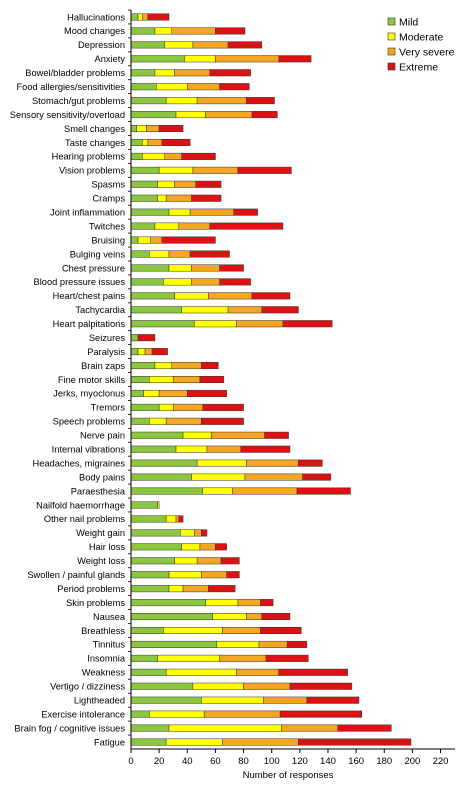  I want to click on category-label: Spasms, so click(108, 185).